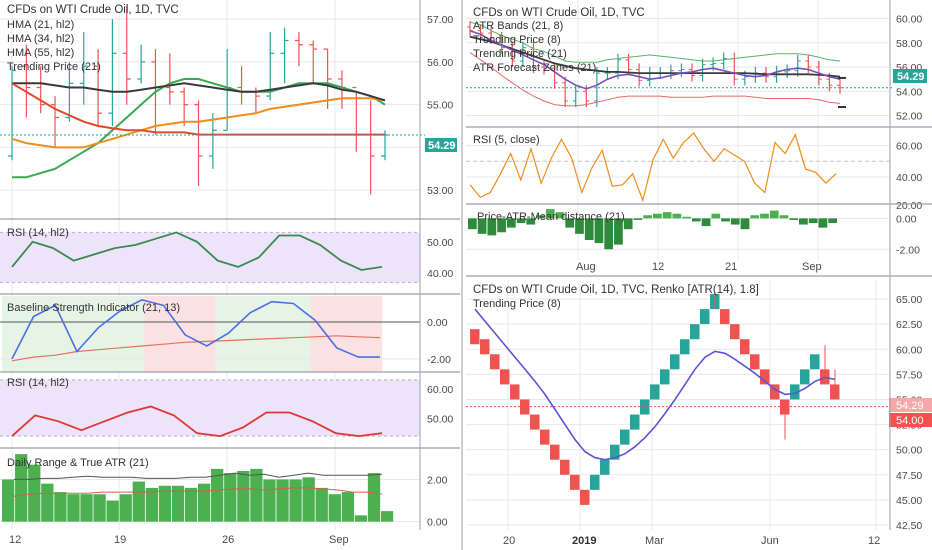 The height and width of the screenshot is (550, 932). I want to click on trending-price-8-line, so click(655, 59).